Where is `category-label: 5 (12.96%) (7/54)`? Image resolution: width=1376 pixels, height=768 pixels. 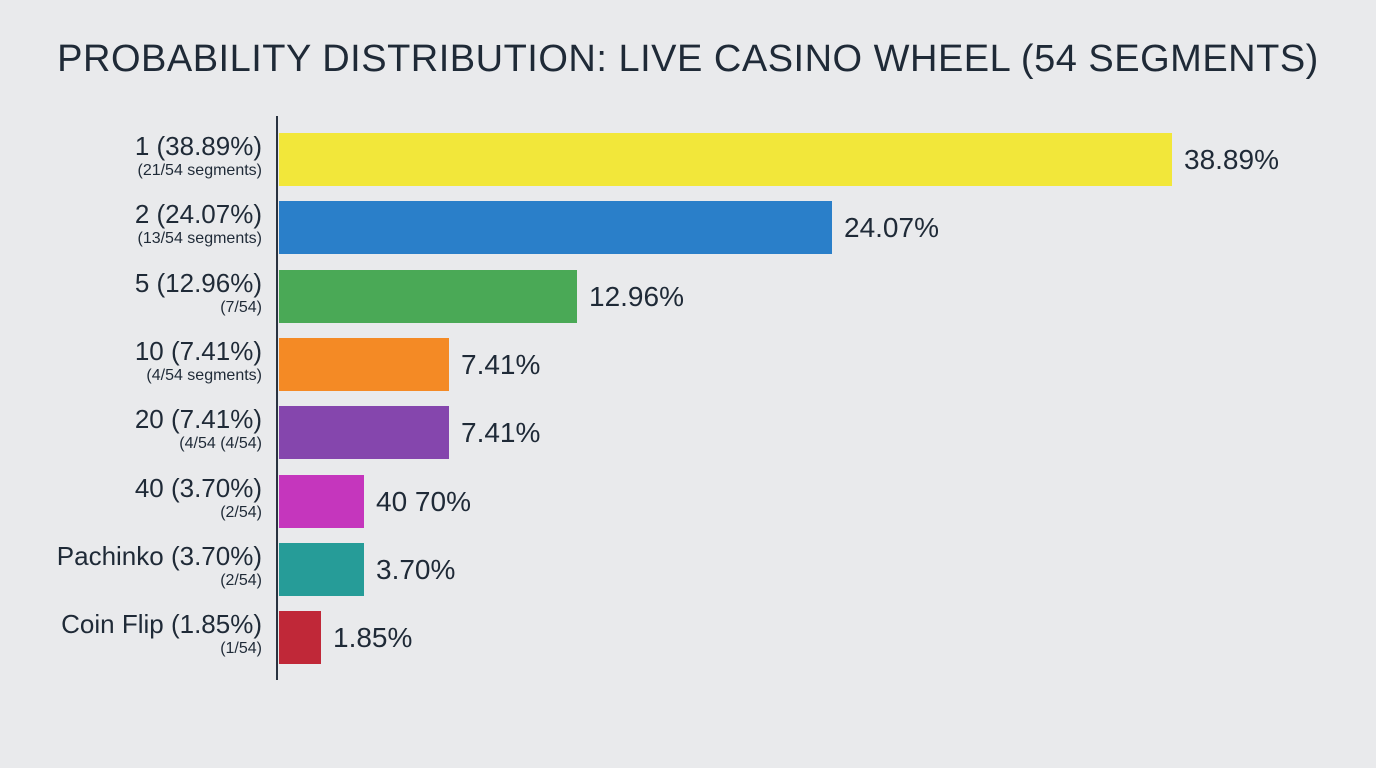 category-label: 5 (12.96%) (7/54) is located at coordinates (198, 293).